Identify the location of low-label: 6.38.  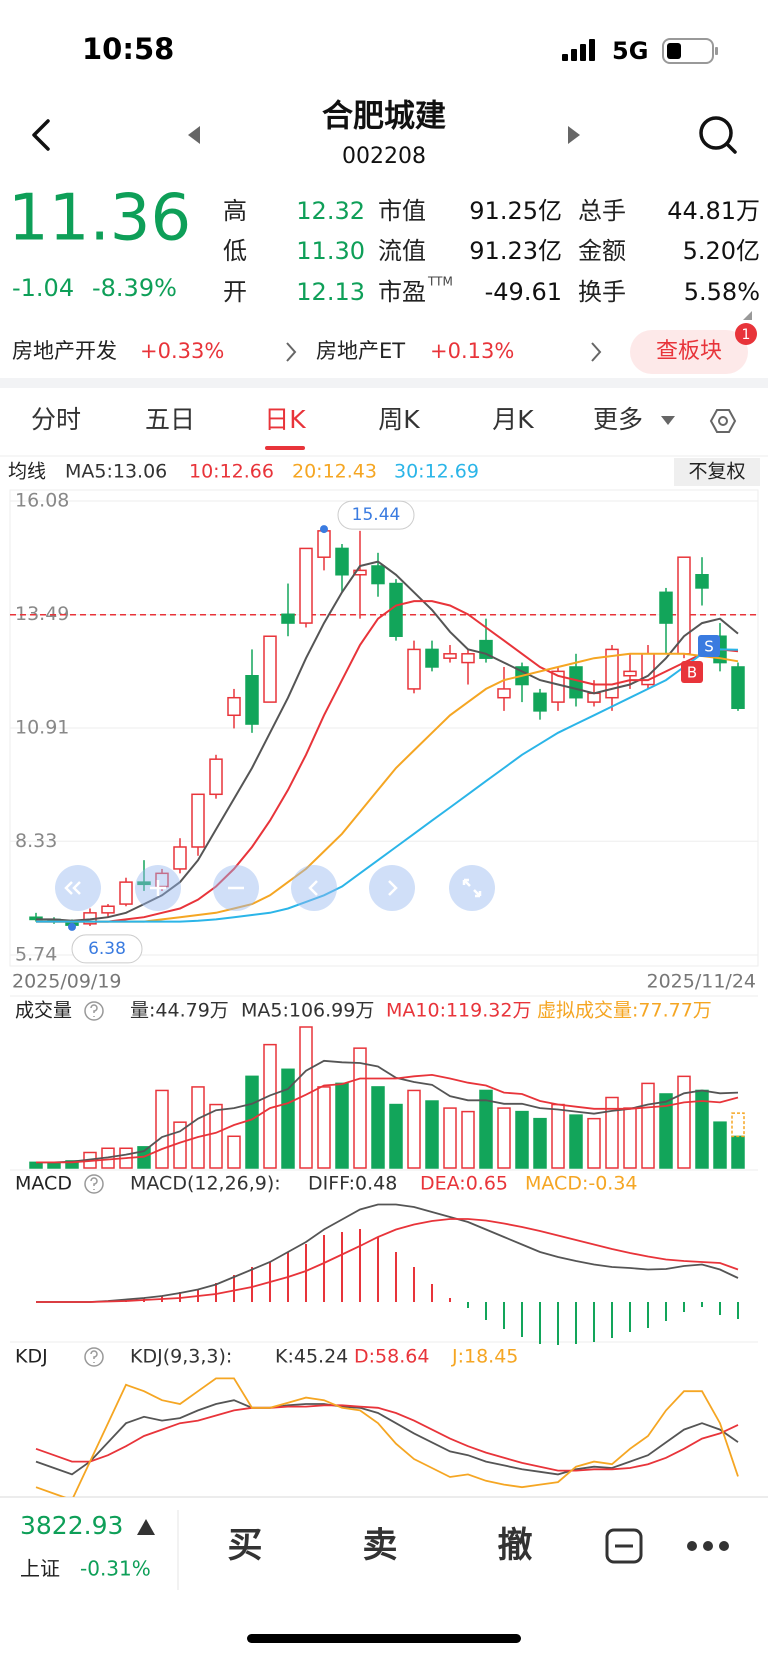
(107, 949).